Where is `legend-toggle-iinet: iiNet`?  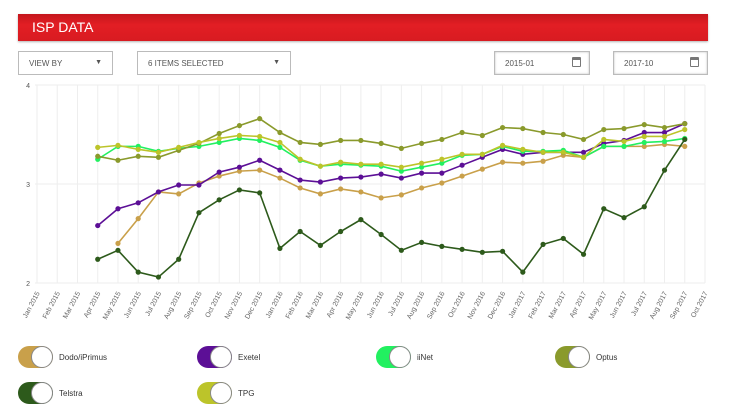 legend-toggle-iinet: iiNet is located at coordinates (404, 357).